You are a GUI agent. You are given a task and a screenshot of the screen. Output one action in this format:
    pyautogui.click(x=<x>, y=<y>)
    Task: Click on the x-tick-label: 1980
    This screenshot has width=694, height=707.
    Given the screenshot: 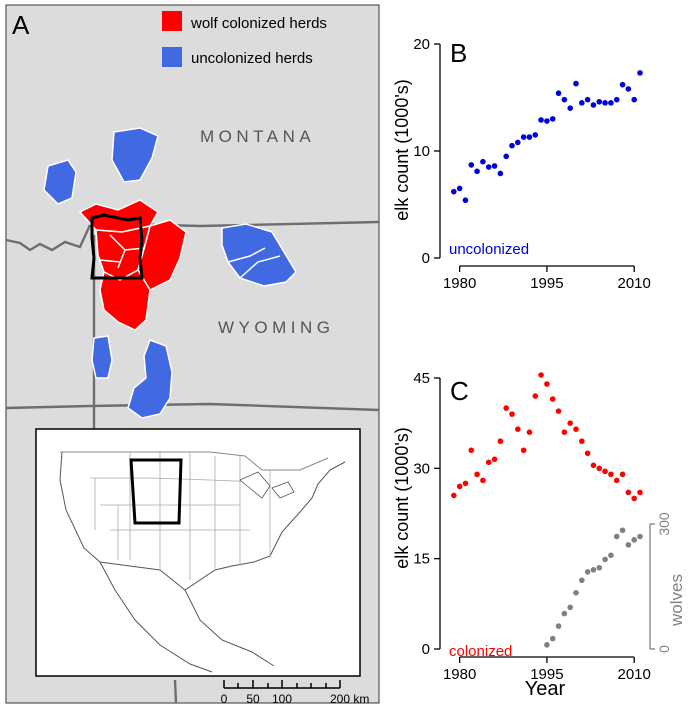 What is the action you would take?
    pyautogui.click(x=459, y=674)
    